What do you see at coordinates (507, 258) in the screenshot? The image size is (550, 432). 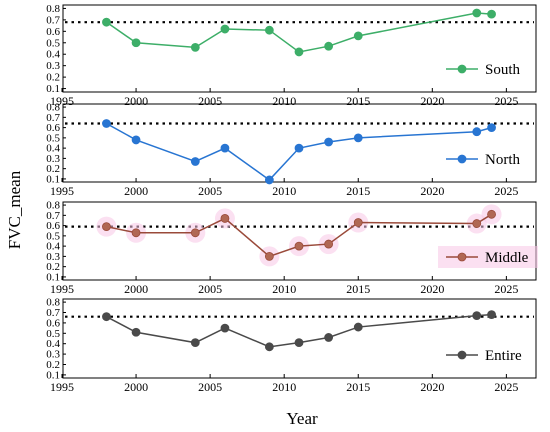 I see `legend-label-middle: Middle` at bounding box center [507, 258].